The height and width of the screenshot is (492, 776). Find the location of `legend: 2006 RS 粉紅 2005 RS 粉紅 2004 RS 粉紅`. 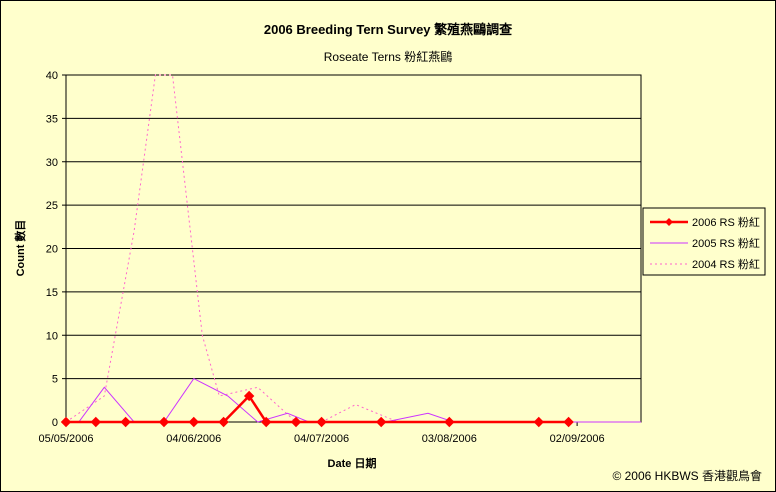

legend: 2006 RS 粉紅 2005 RS 粉紅 2004 RS 粉紅 is located at coordinates (704, 241).